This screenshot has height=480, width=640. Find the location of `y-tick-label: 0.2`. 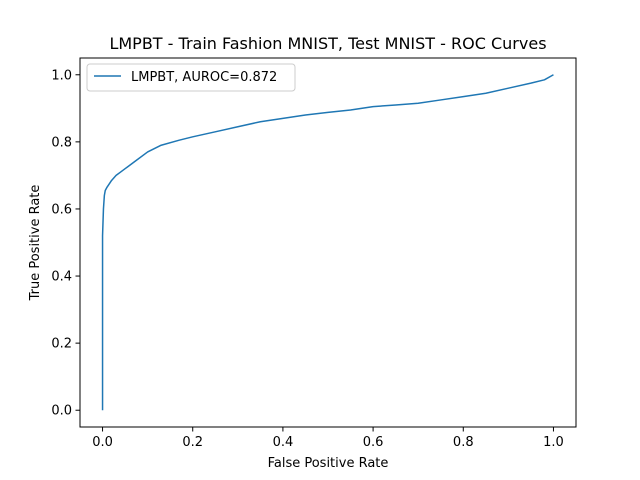

y-tick-label: 0.2 is located at coordinates (61, 344).